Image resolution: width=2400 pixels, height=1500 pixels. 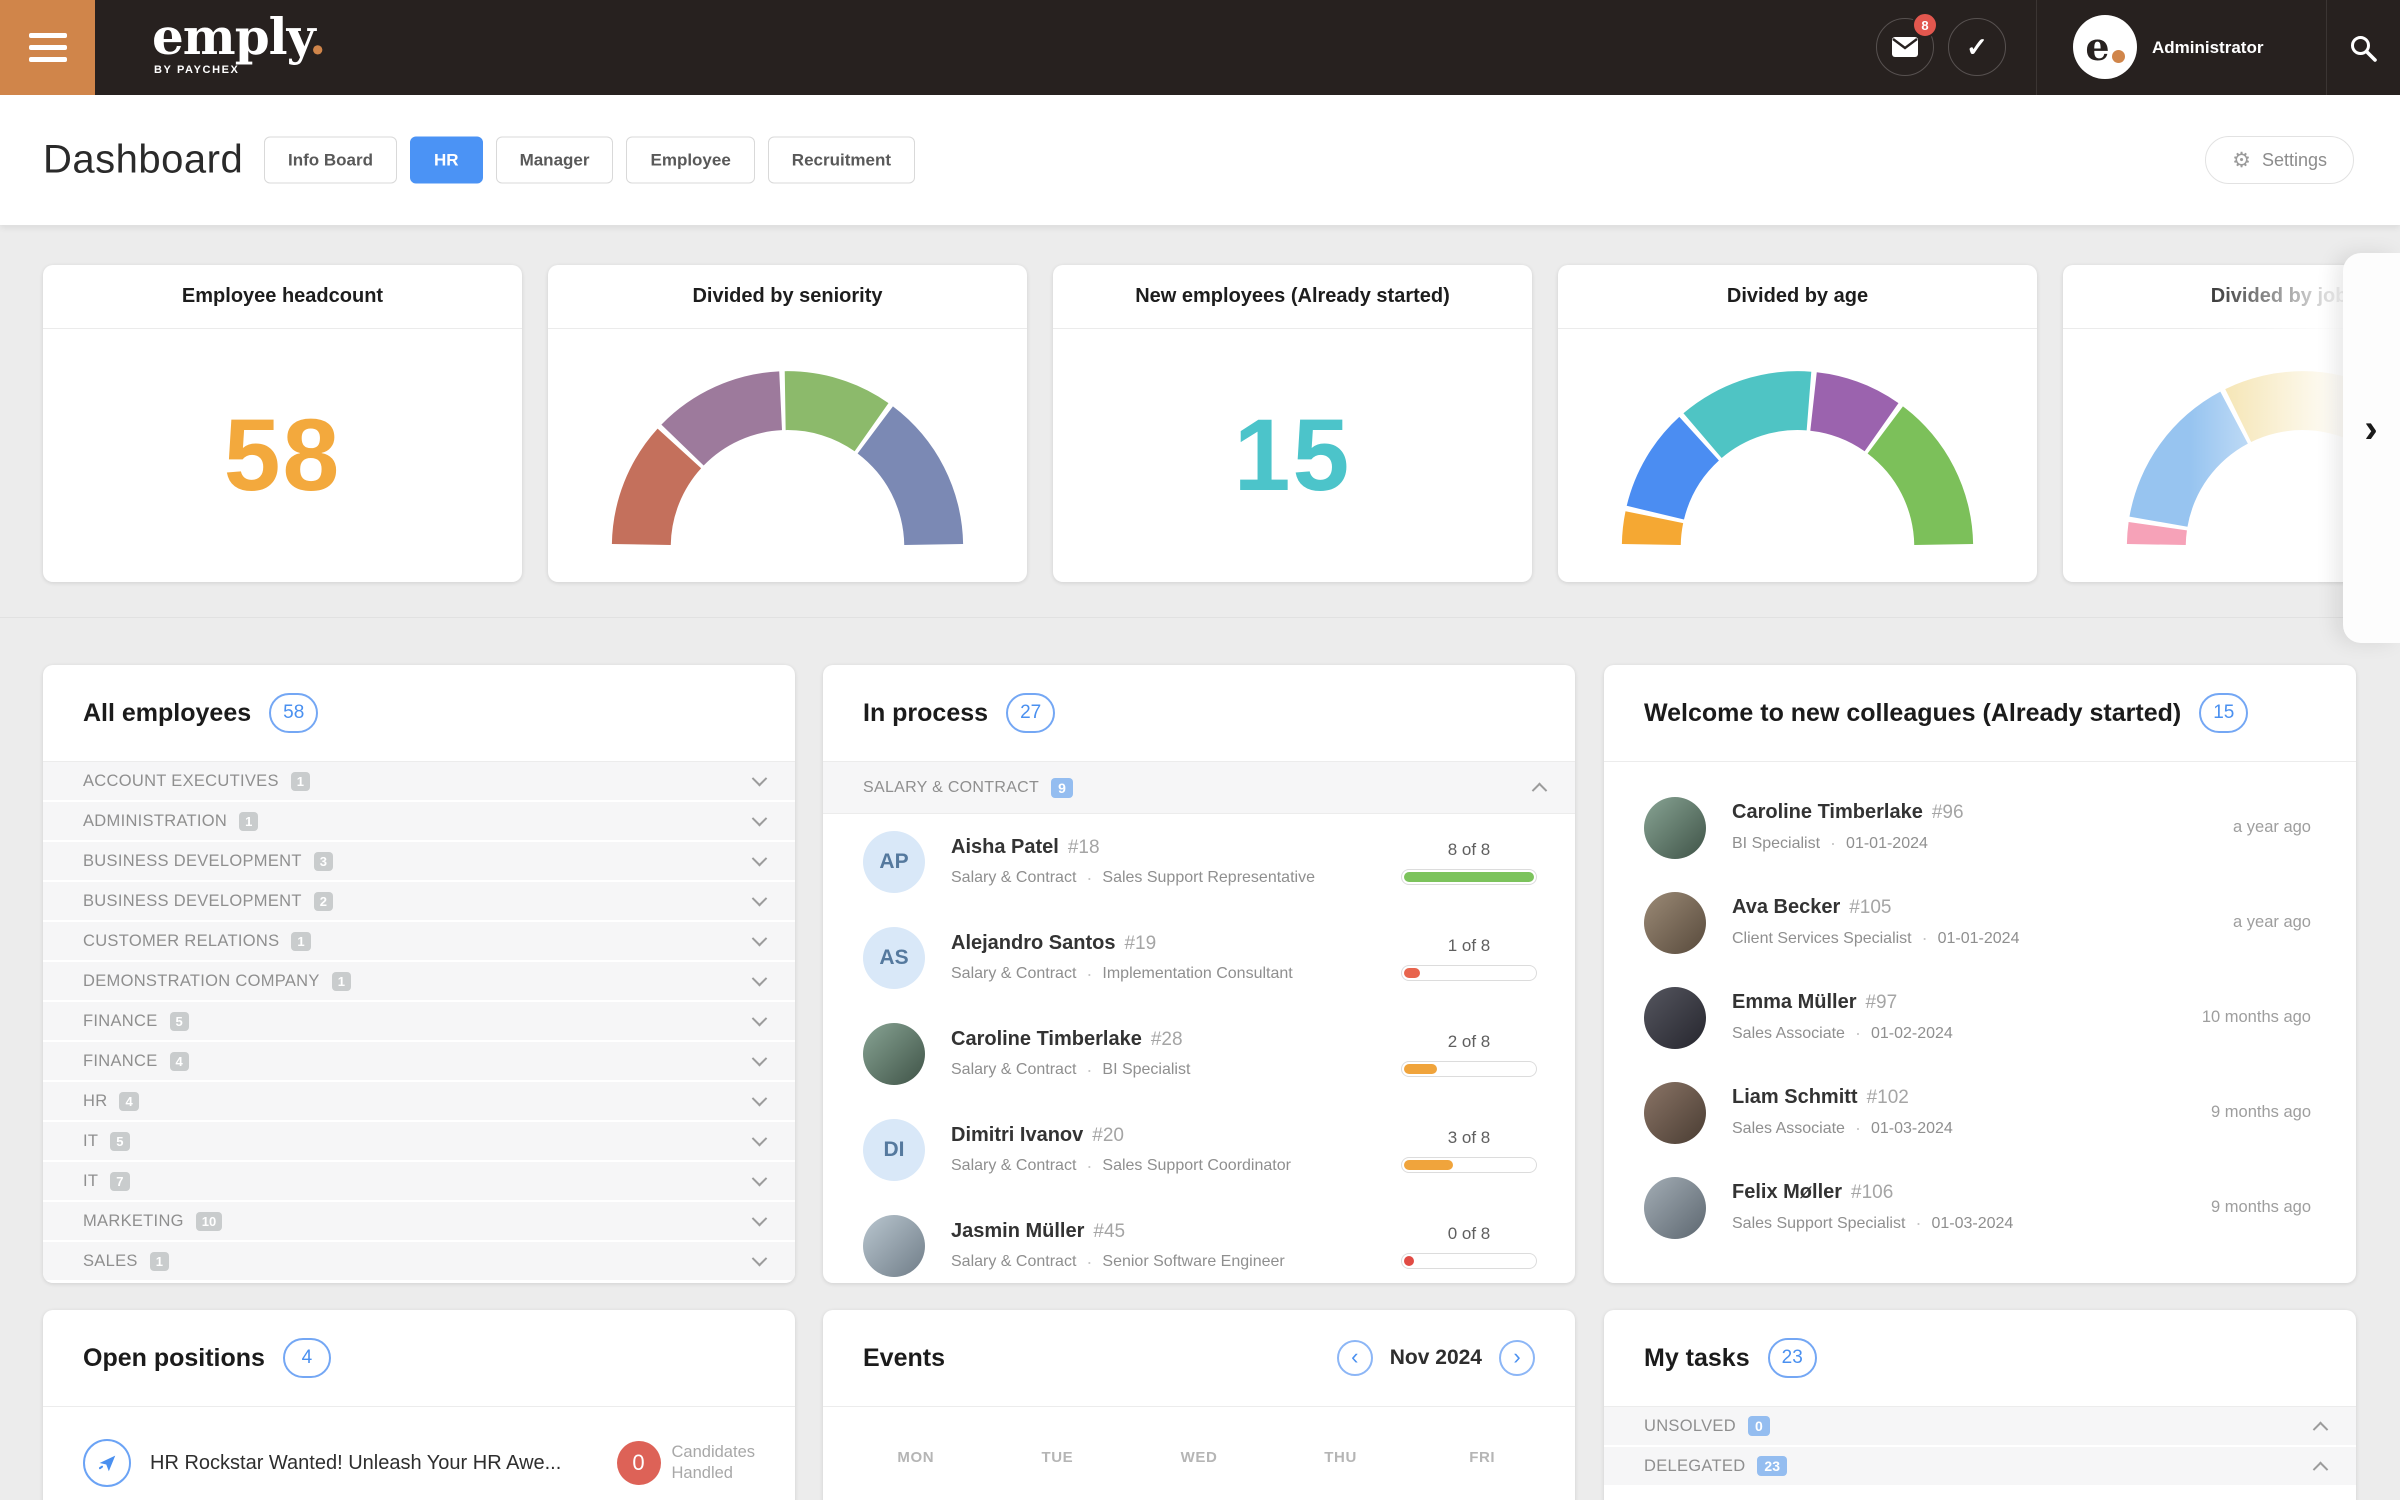 What do you see at coordinates (419, 942) in the screenshot?
I see `department-row-customer-relations: CUSTOMER RELATIONS 1` at bounding box center [419, 942].